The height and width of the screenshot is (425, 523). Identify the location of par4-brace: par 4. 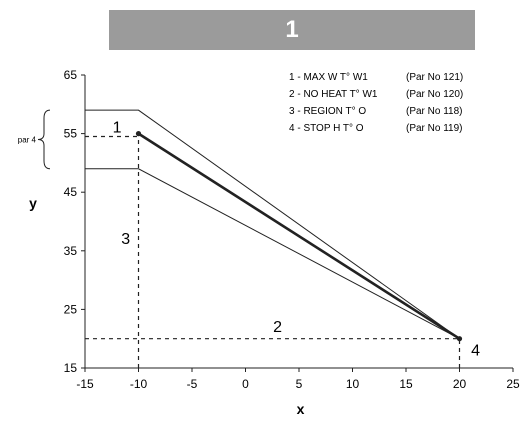
(34, 139).